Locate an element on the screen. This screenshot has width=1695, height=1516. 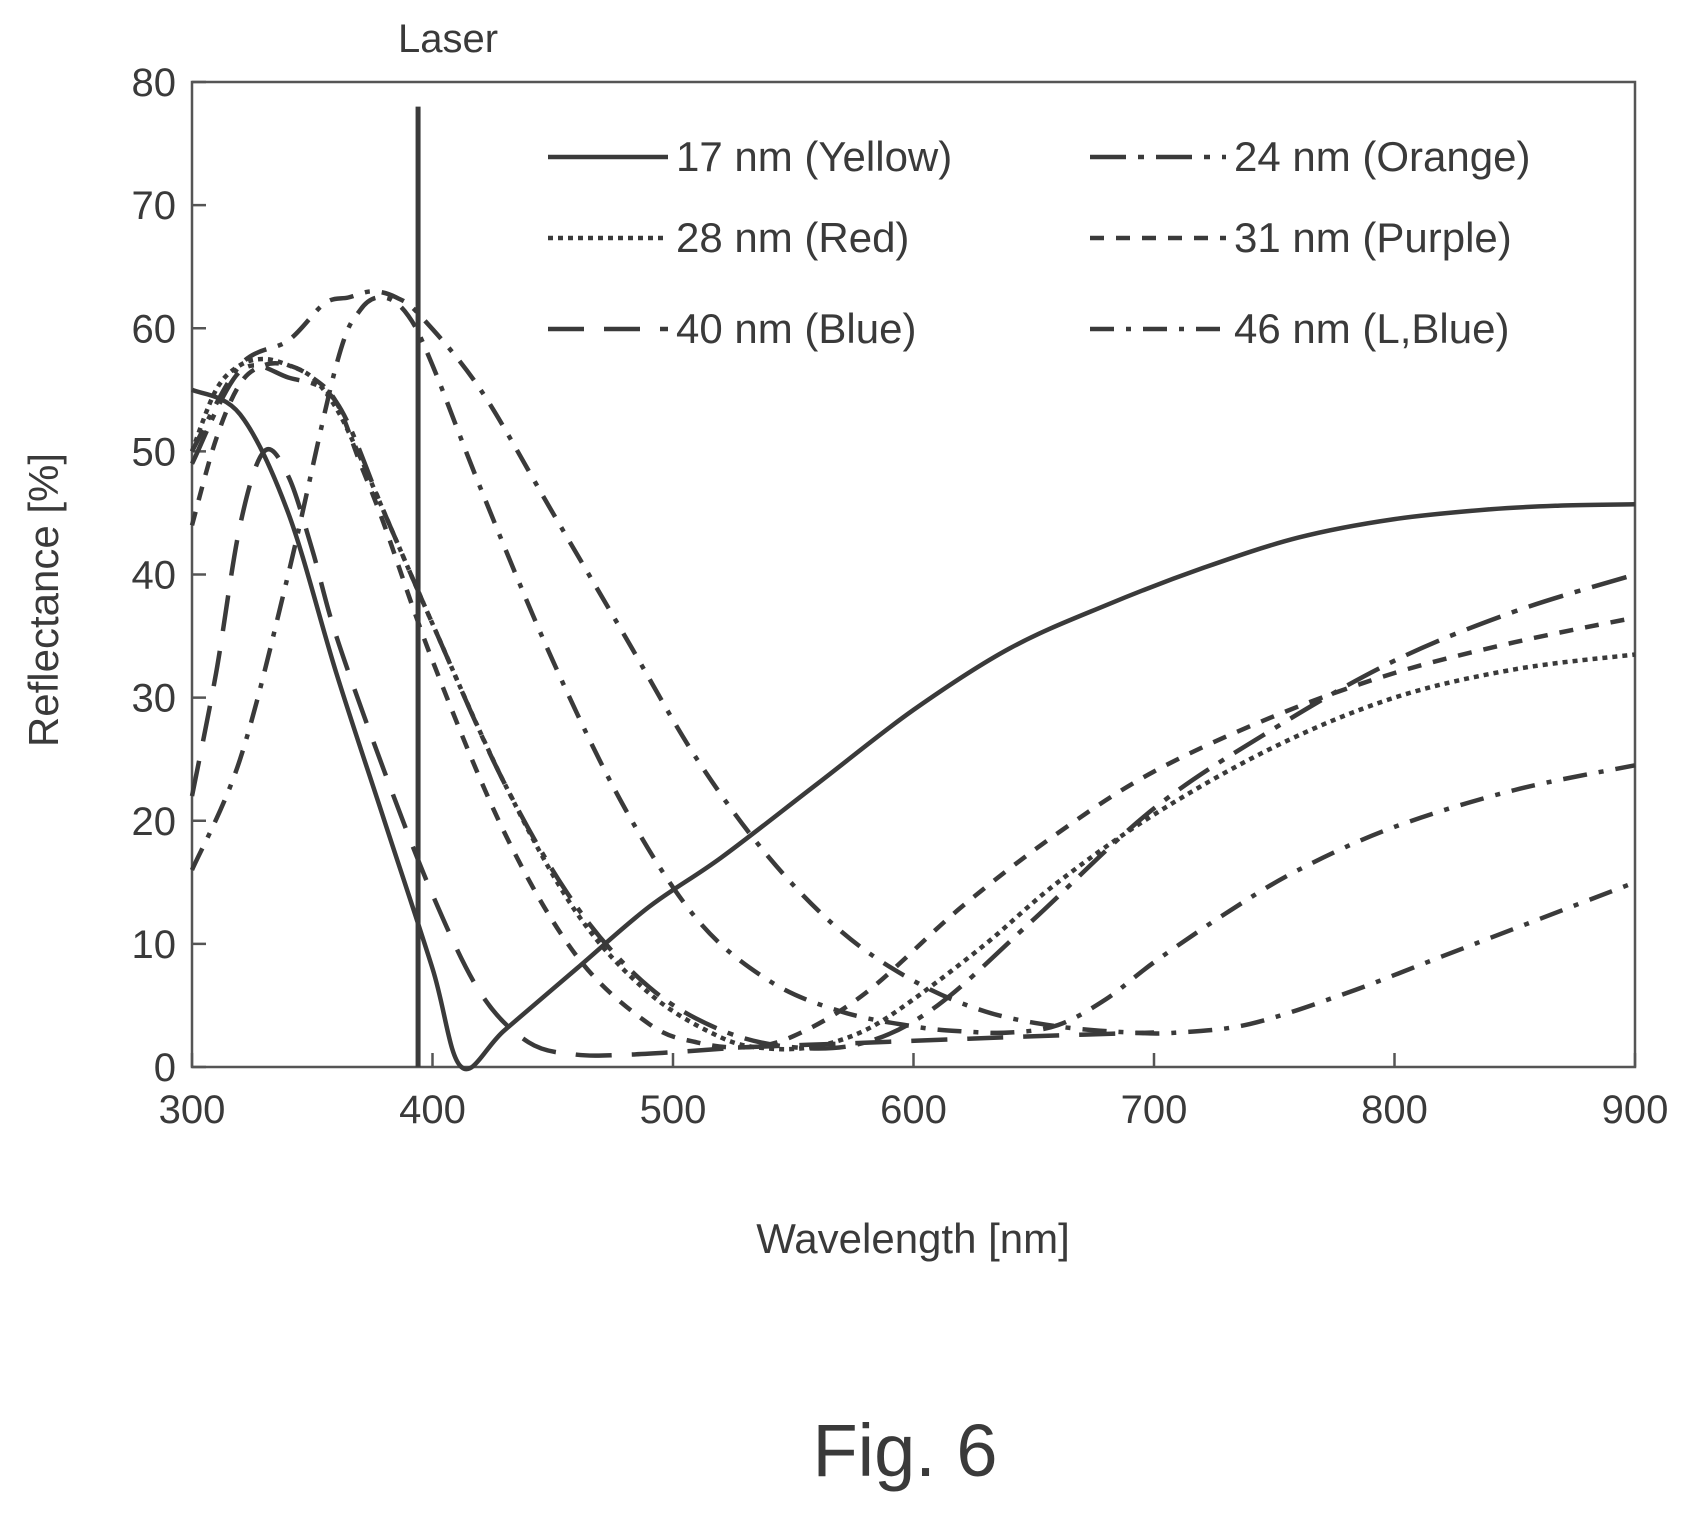
y-tick-label: 40 is located at coordinates (154, 576).